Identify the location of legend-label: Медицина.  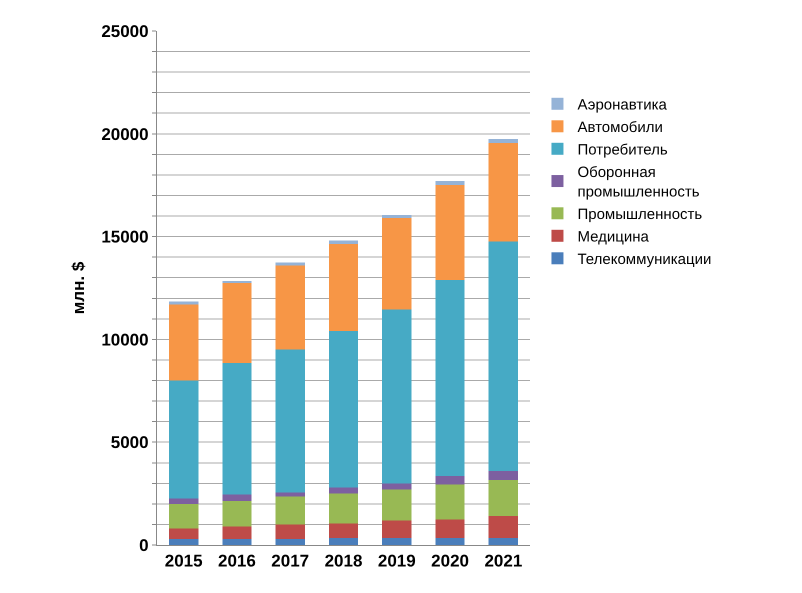
(613, 237).